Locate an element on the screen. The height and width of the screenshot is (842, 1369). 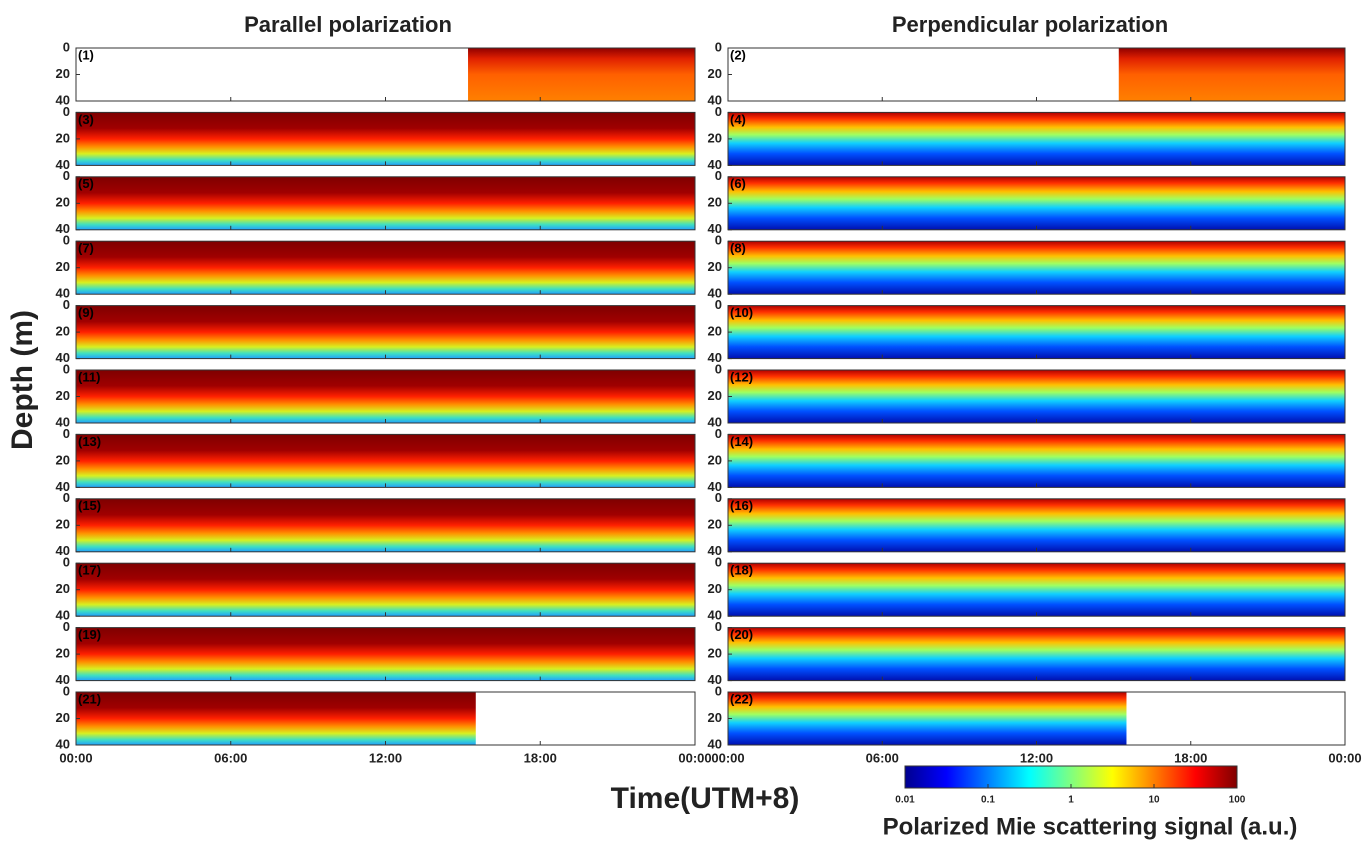
panel-label: (6) is located at coordinates (738, 183).